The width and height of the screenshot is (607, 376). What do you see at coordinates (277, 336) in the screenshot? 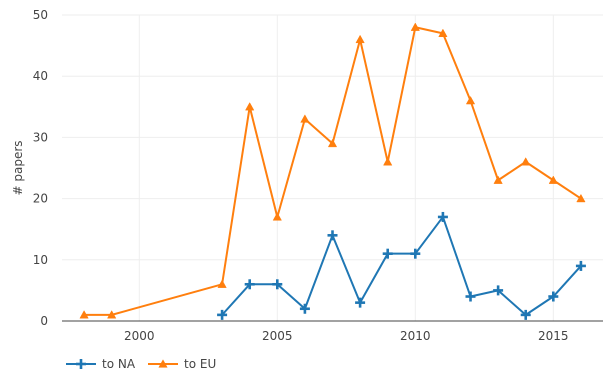
I see `x-tick-label: 2005` at bounding box center [277, 336].